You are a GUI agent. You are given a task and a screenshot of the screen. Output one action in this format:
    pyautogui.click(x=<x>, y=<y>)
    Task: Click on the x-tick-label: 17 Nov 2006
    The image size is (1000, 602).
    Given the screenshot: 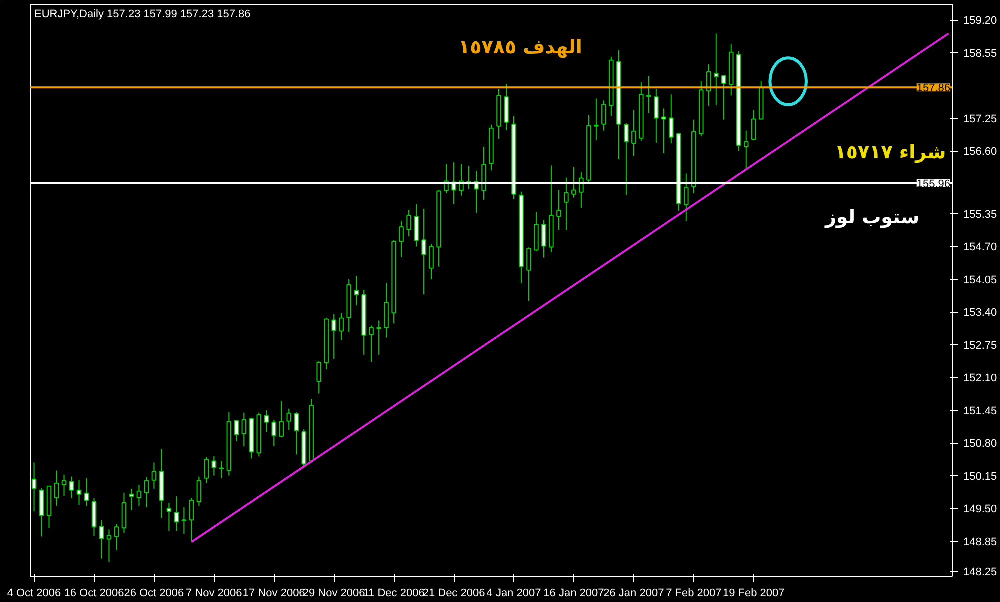 What is the action you would take?
    pyautogui.click(x=274, y=594)
    